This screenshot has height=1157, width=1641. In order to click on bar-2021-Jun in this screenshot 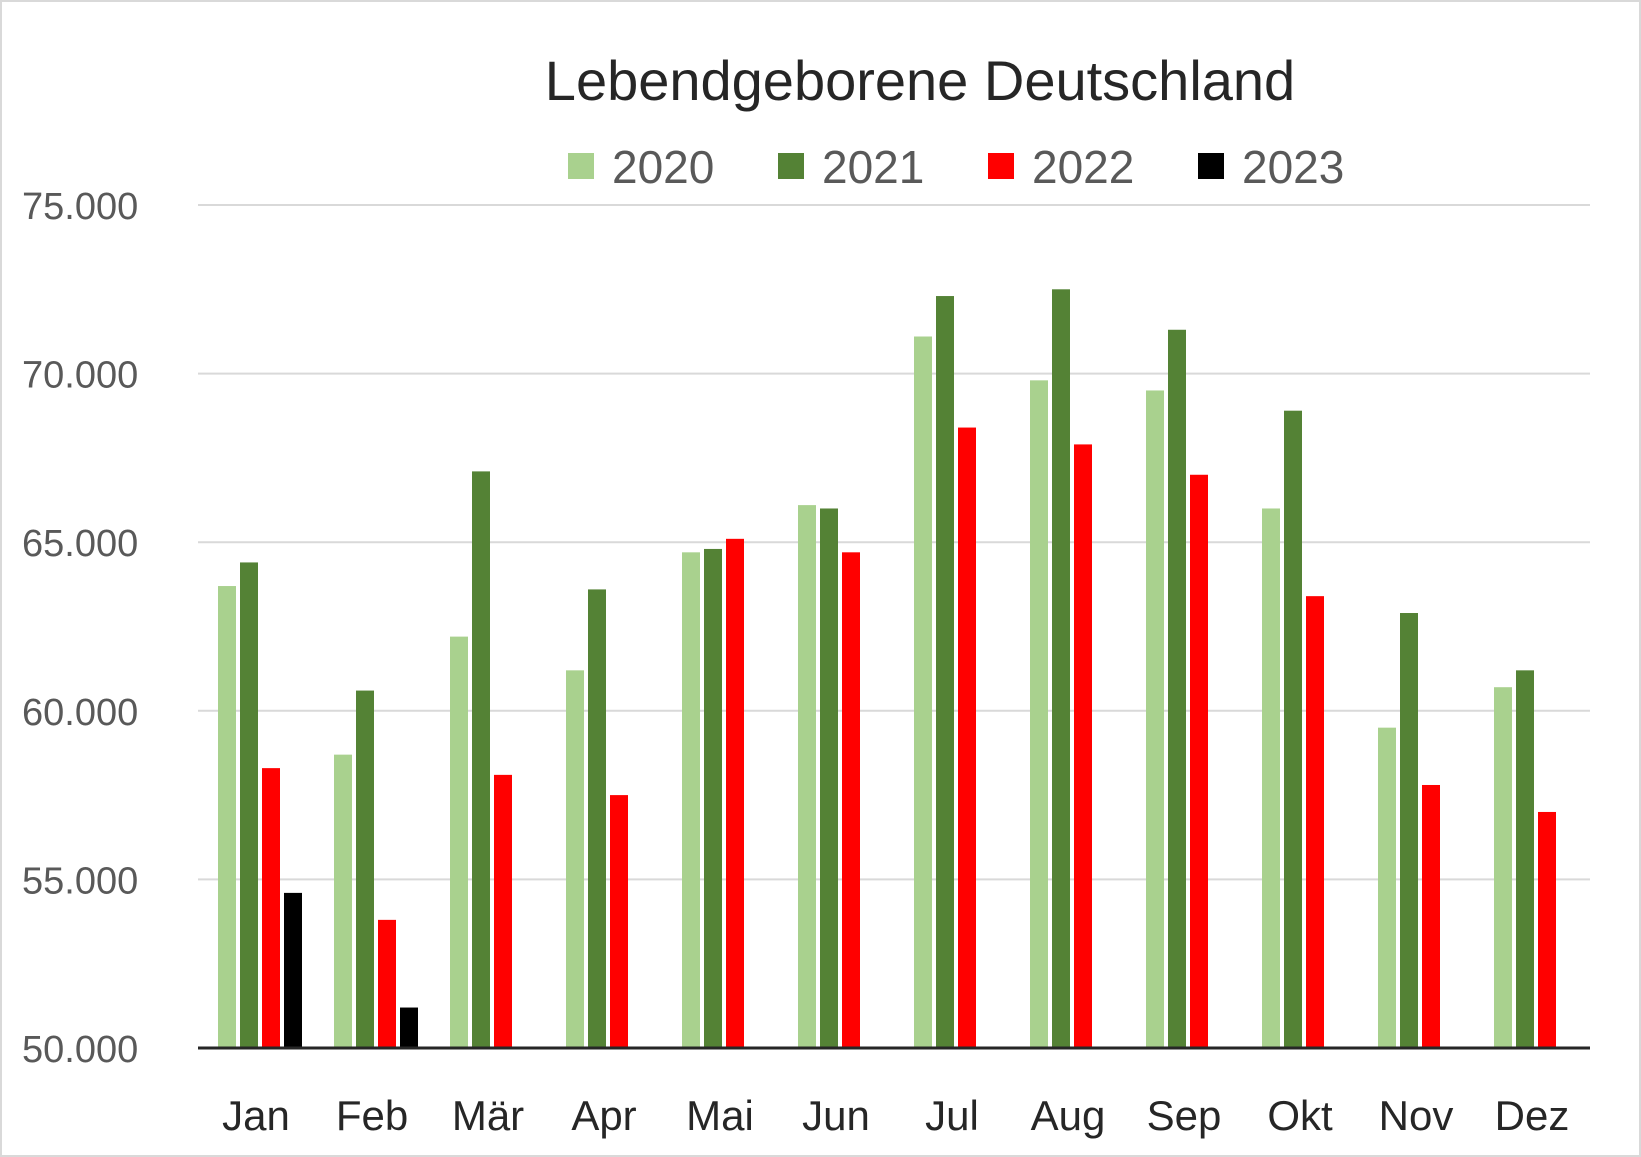, I will do `click(829, 778)`.